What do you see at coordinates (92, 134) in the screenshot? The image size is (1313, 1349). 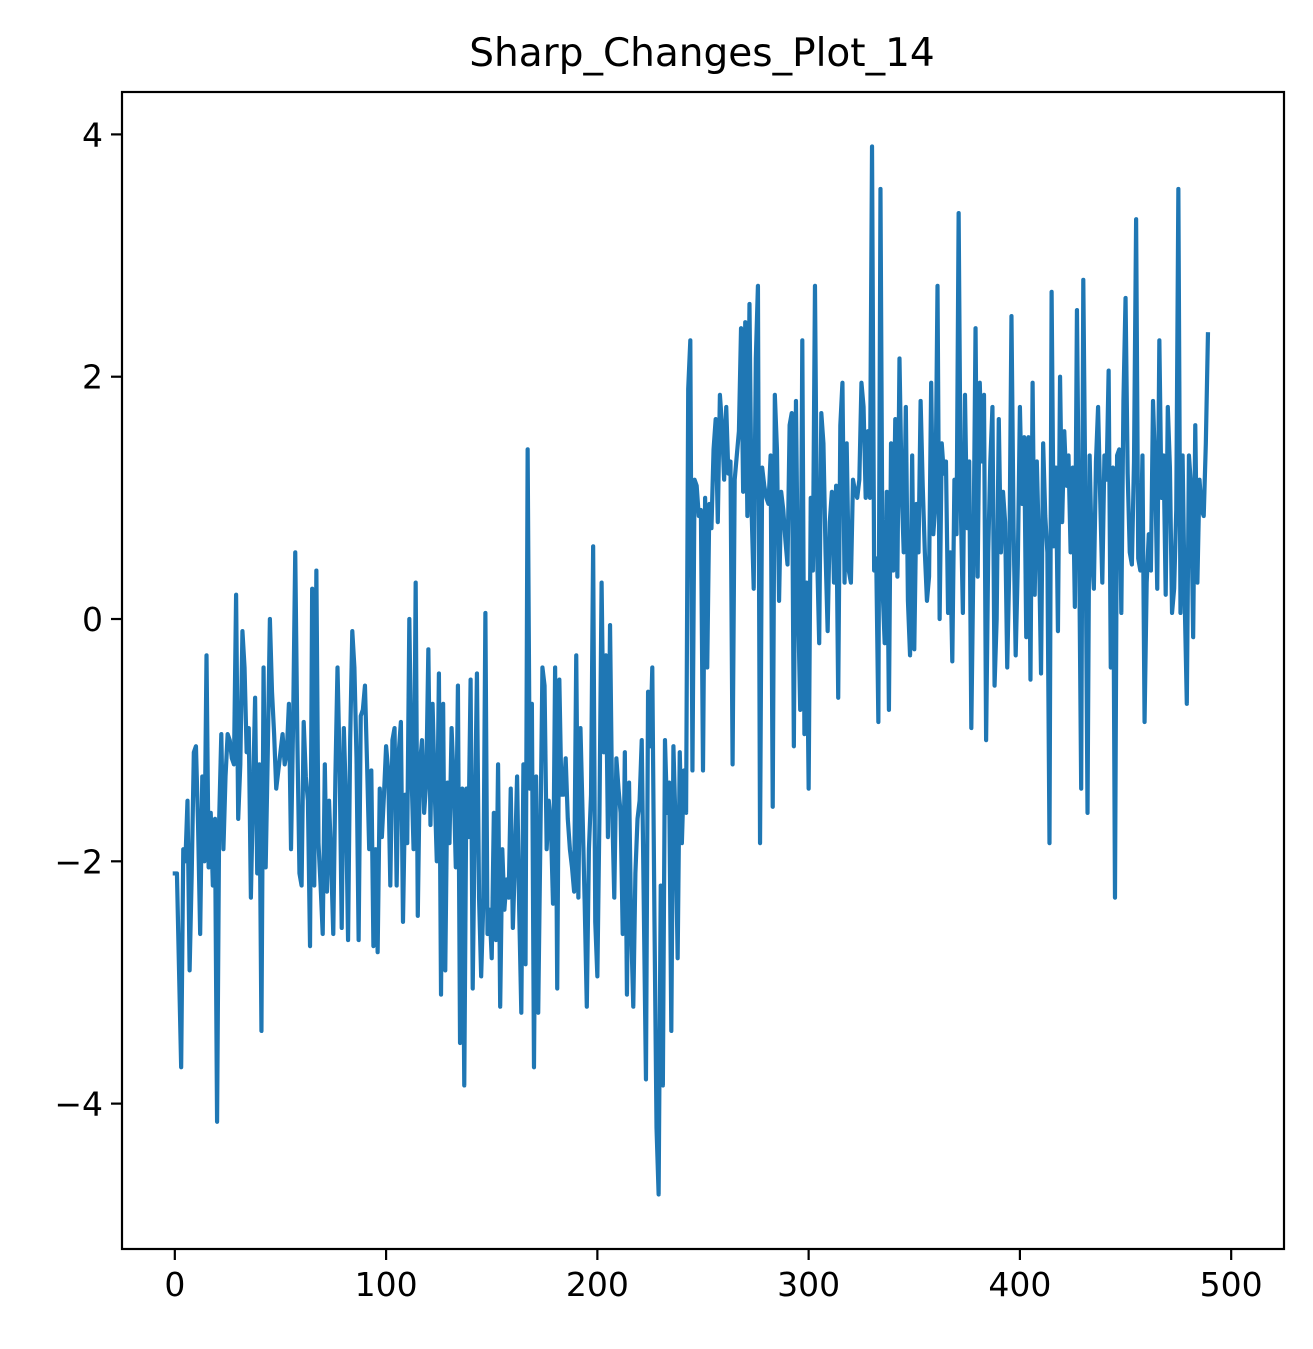 I see `y-tick-label: 4` at bounding box center [92, 134].